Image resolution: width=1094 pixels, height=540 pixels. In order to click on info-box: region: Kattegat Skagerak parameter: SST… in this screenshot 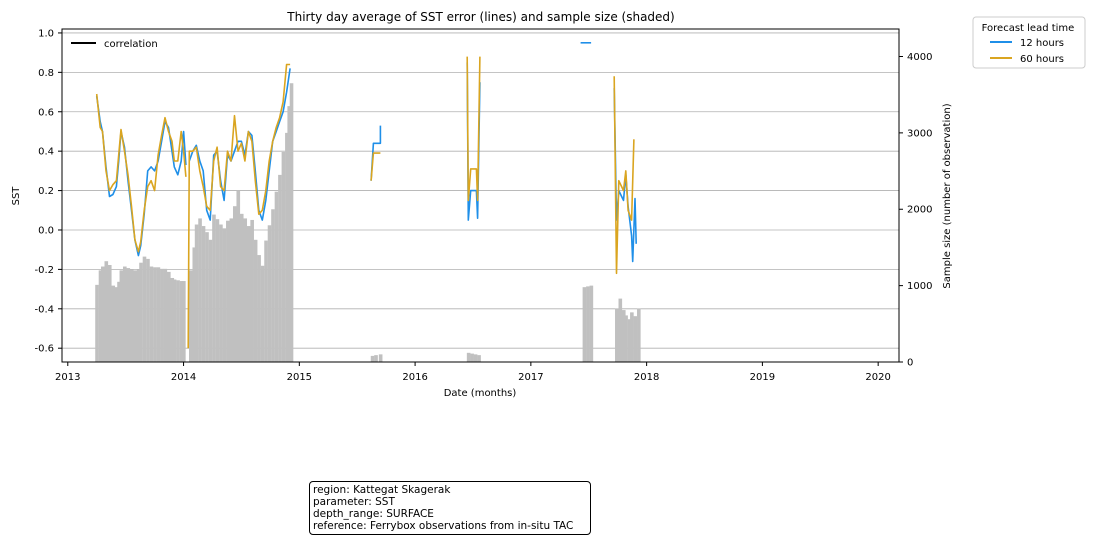, I will do `click(450, 508)`.